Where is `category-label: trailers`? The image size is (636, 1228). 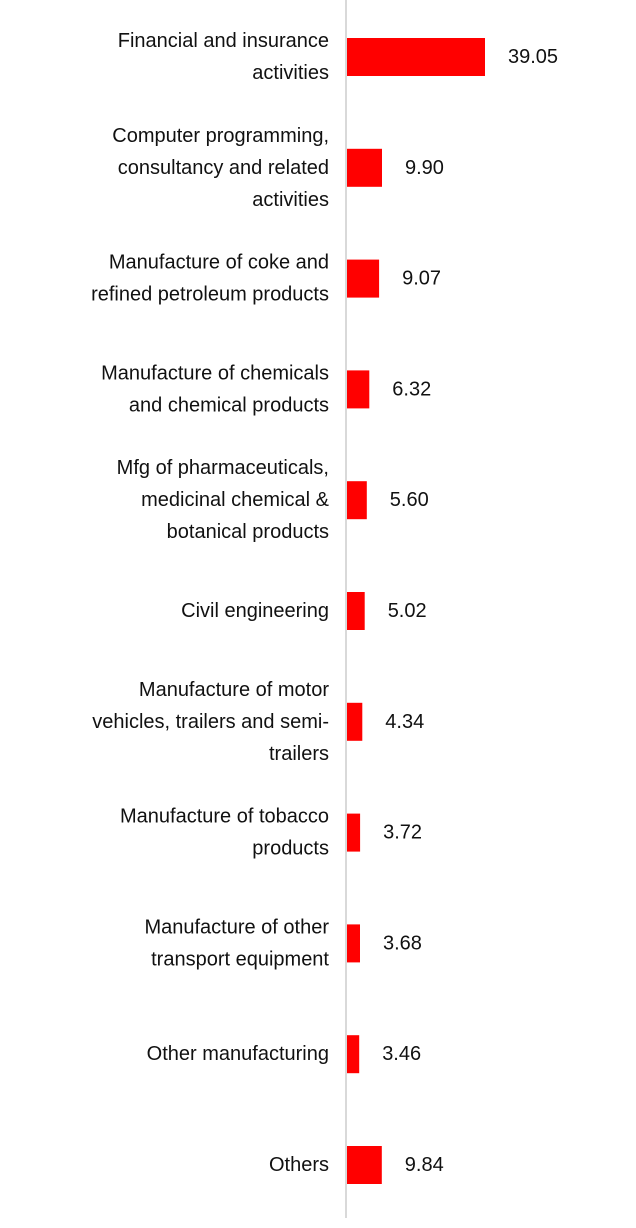 category-label: trailers is located at coordinates (299, 754).